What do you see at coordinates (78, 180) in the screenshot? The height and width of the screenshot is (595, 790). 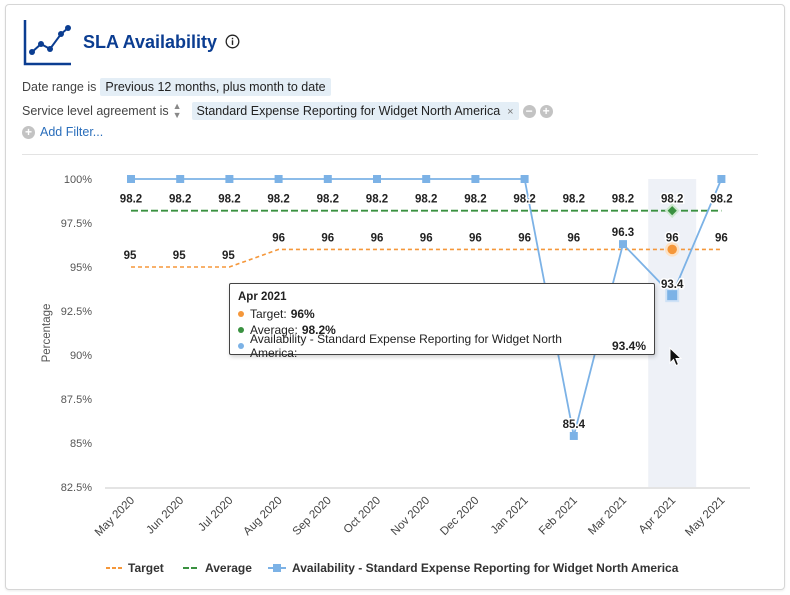 I see `y-tick-label: 100%` at bounding box center [78, 180].